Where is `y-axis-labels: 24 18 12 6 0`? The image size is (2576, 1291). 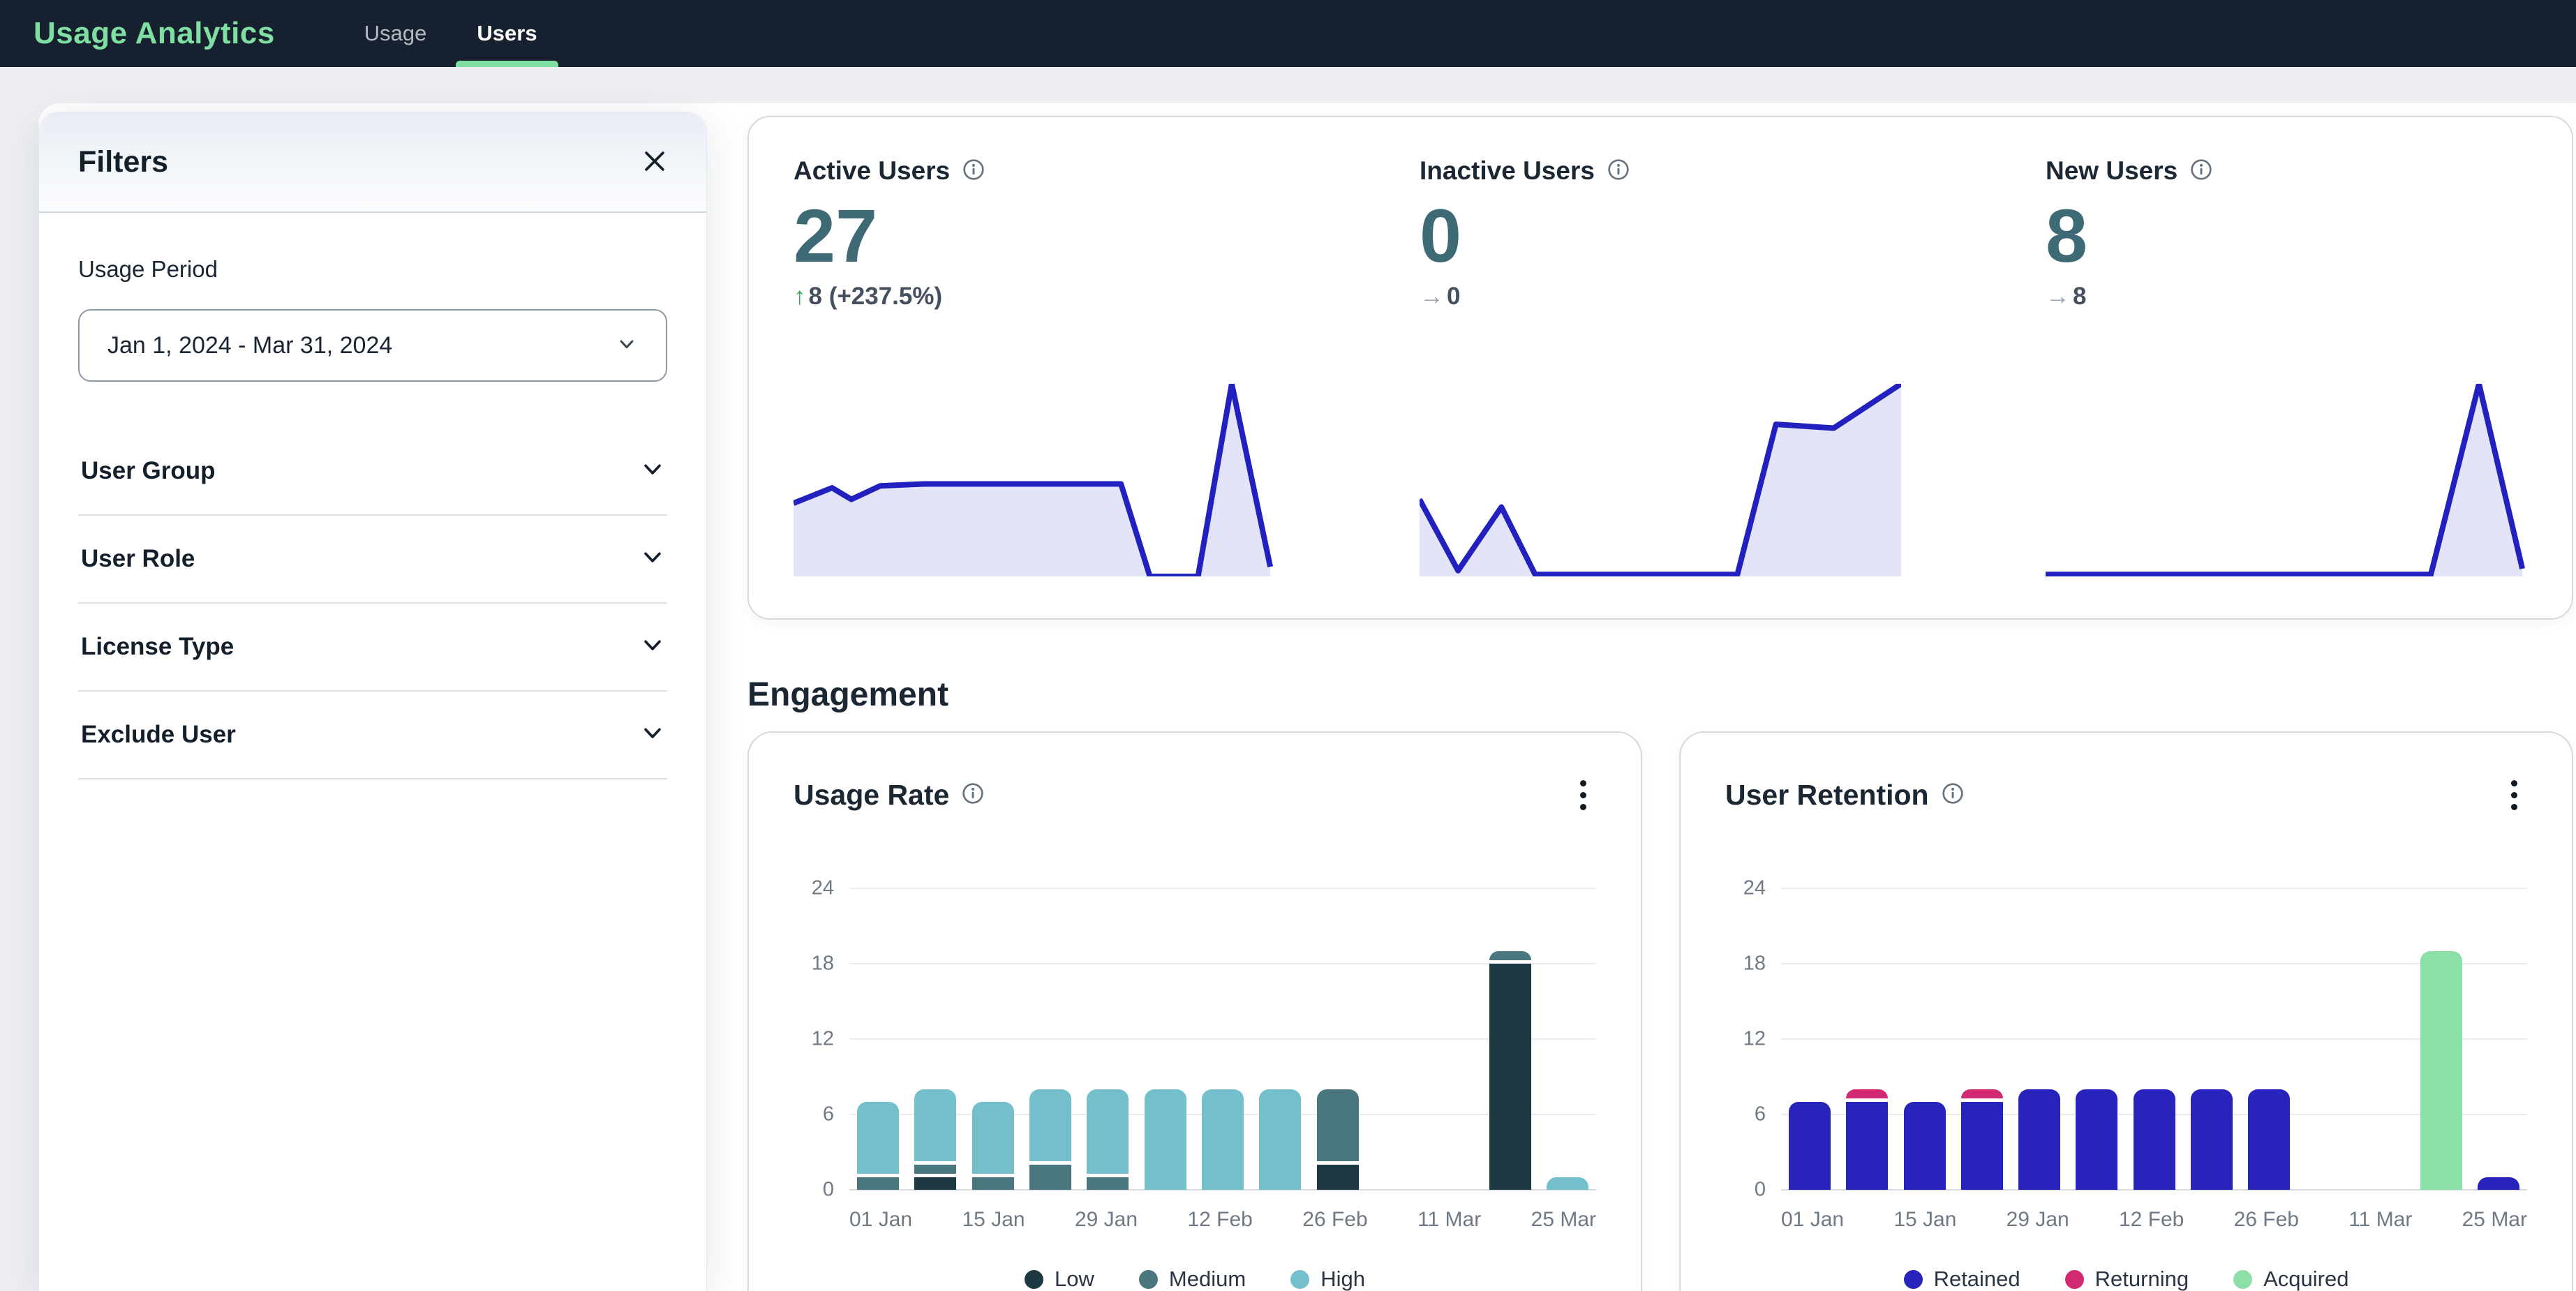 y-axis-labels: 24 18 12 6 0 is located at coordinates (821, 1039).